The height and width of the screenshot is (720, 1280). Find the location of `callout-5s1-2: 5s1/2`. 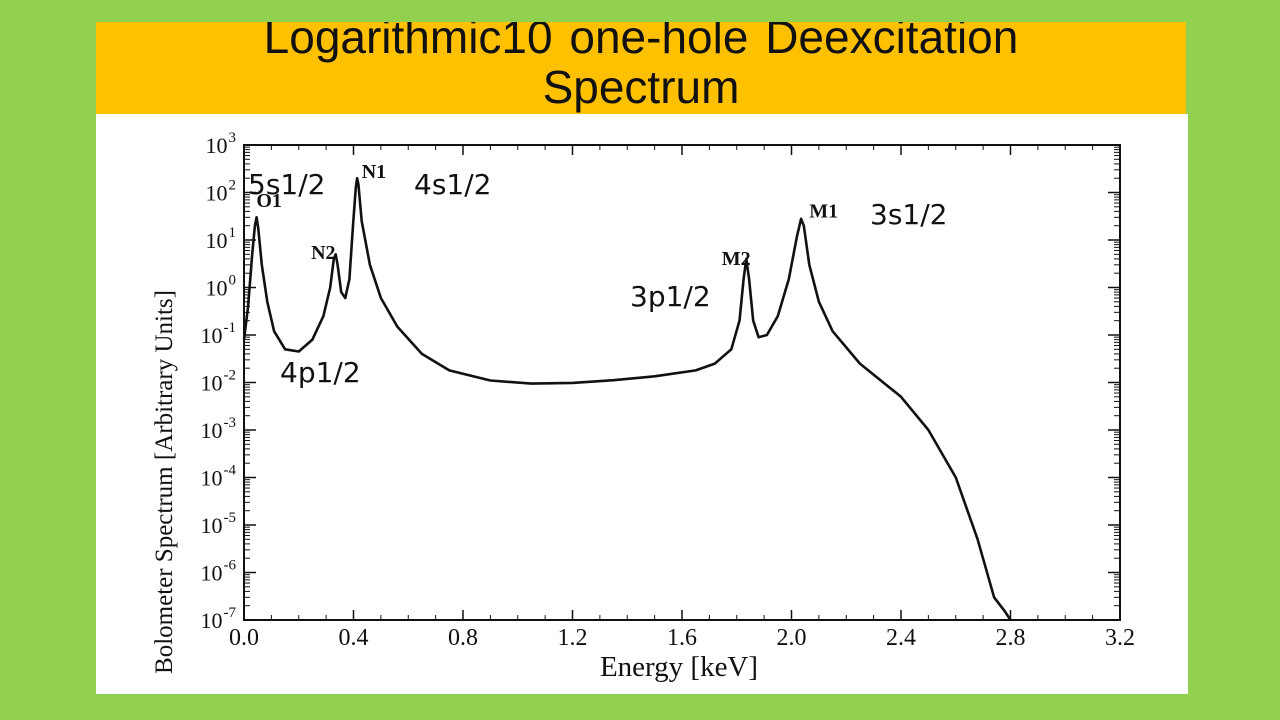

callout-5s1-2: 5s1/2 is located at coordinates (286, 184).